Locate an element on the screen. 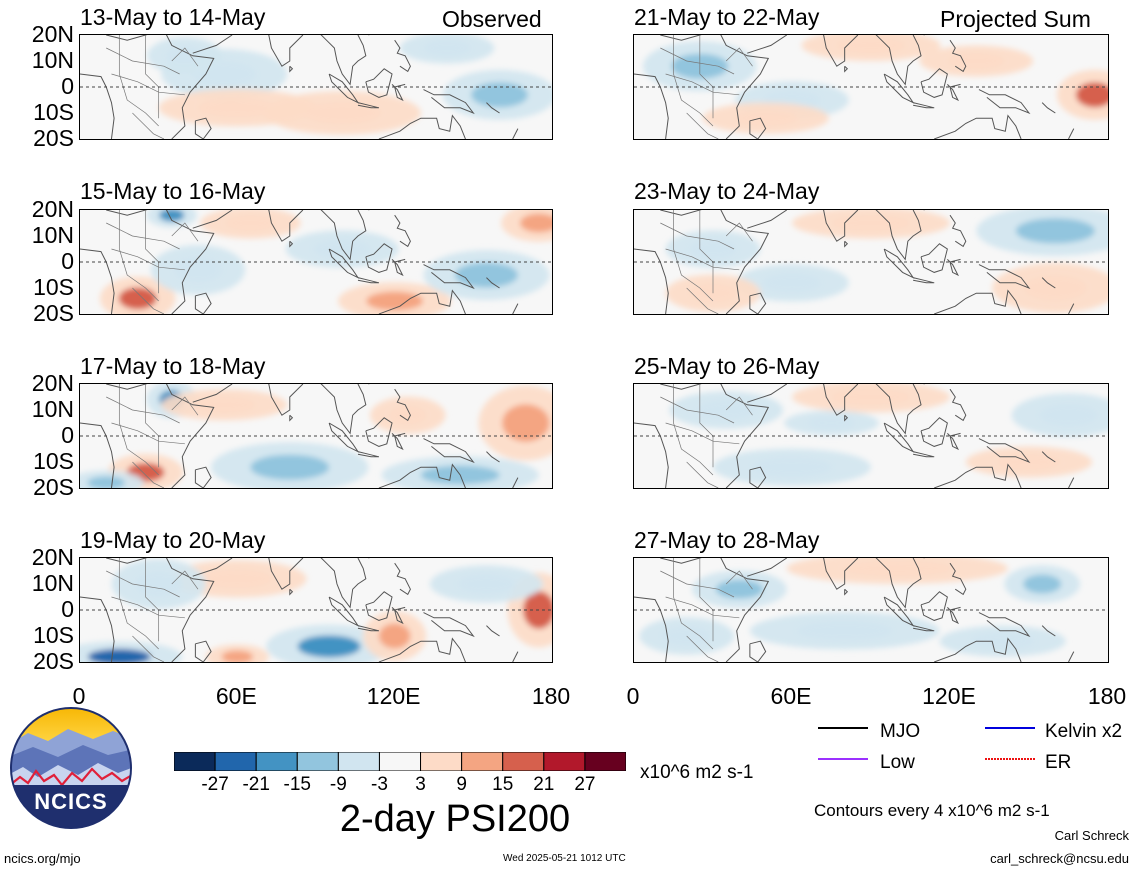  lon-tick-label: 60E is located at coordinates (791, 696).